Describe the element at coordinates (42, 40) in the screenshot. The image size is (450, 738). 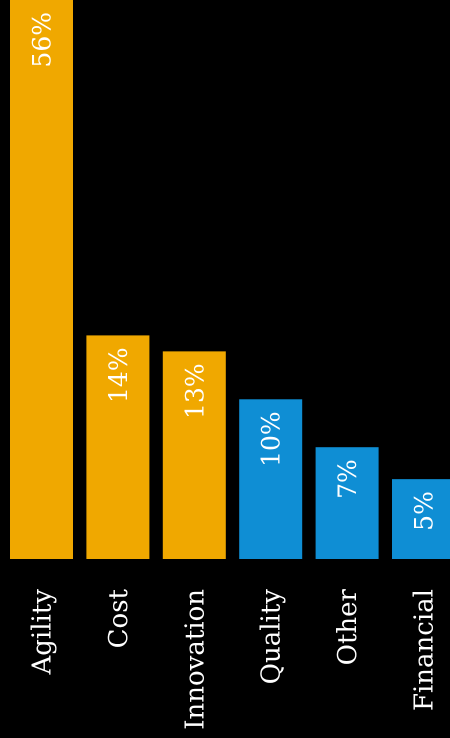
I see `value-label-agility: 56%` at that location.